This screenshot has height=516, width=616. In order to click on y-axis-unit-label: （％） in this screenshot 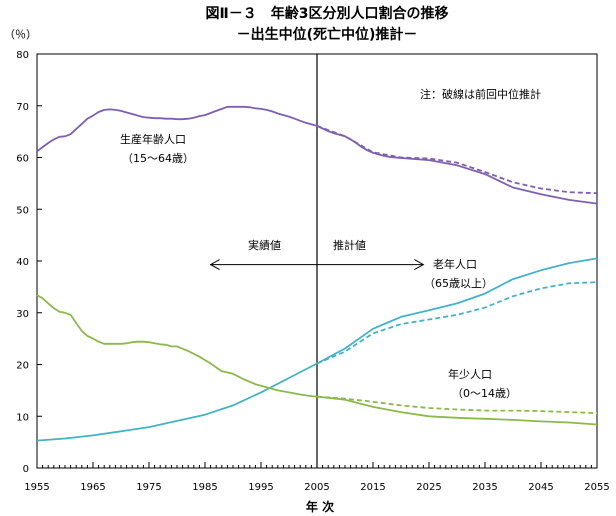, I will do `click(20, 34)`.